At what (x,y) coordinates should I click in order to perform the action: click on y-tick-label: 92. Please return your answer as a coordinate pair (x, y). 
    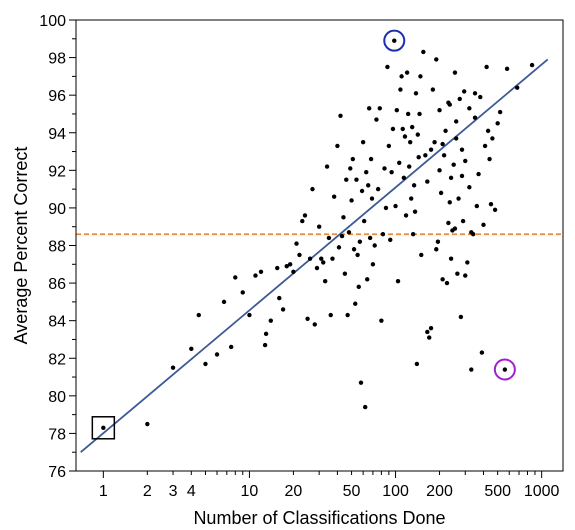
    Looking at the image, I should click on (57, 171).